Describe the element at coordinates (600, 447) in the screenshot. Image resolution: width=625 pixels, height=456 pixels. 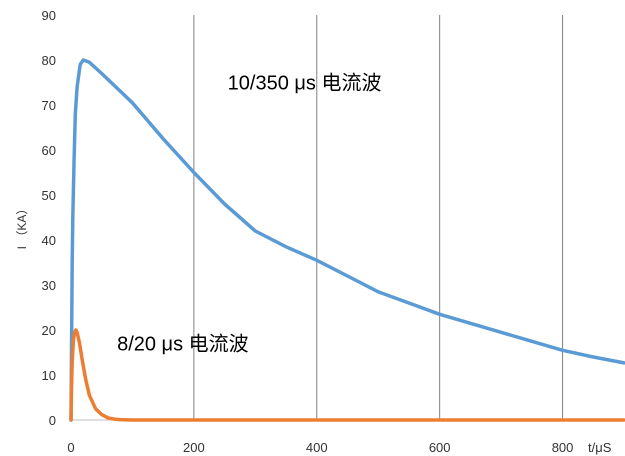
I see `x-axis-label: t/μS` at that location.